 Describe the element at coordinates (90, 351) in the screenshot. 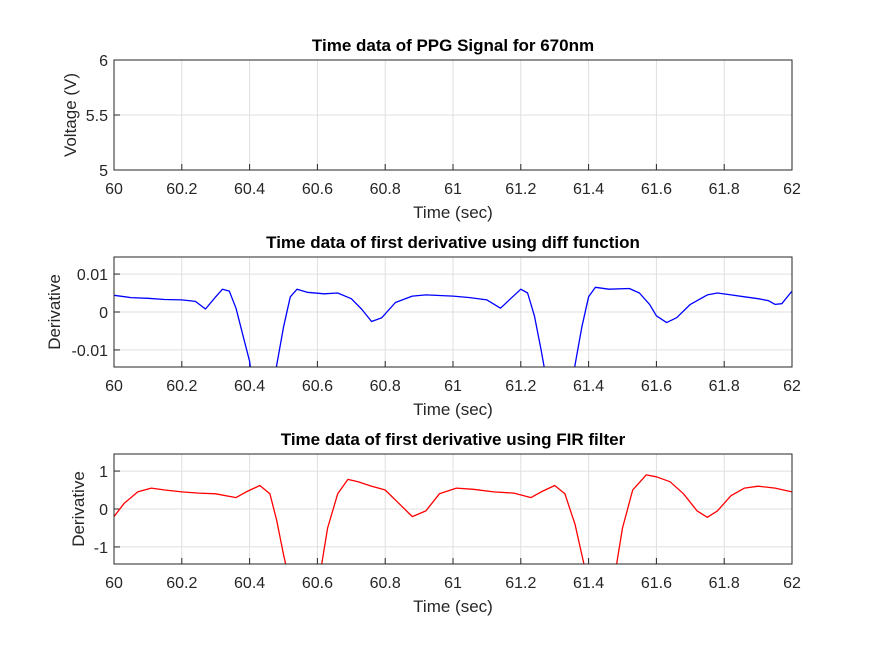

I see `y-tick-label: -0.01` at that location.